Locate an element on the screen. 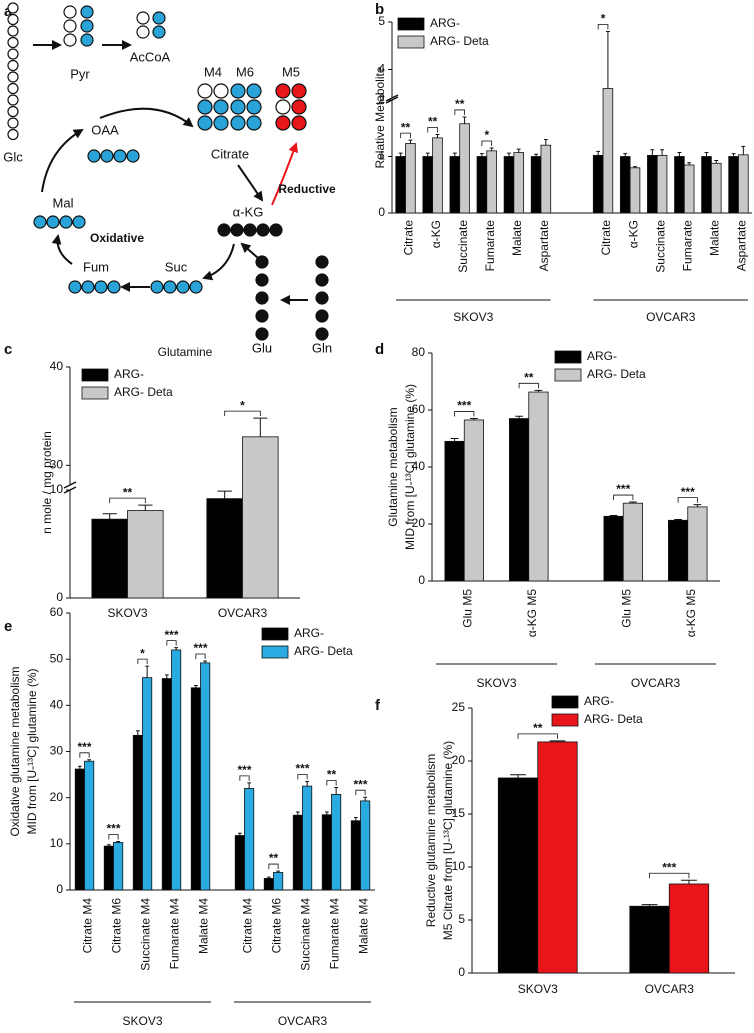  node-label: AcCoA is located at coordinates (150, 56).